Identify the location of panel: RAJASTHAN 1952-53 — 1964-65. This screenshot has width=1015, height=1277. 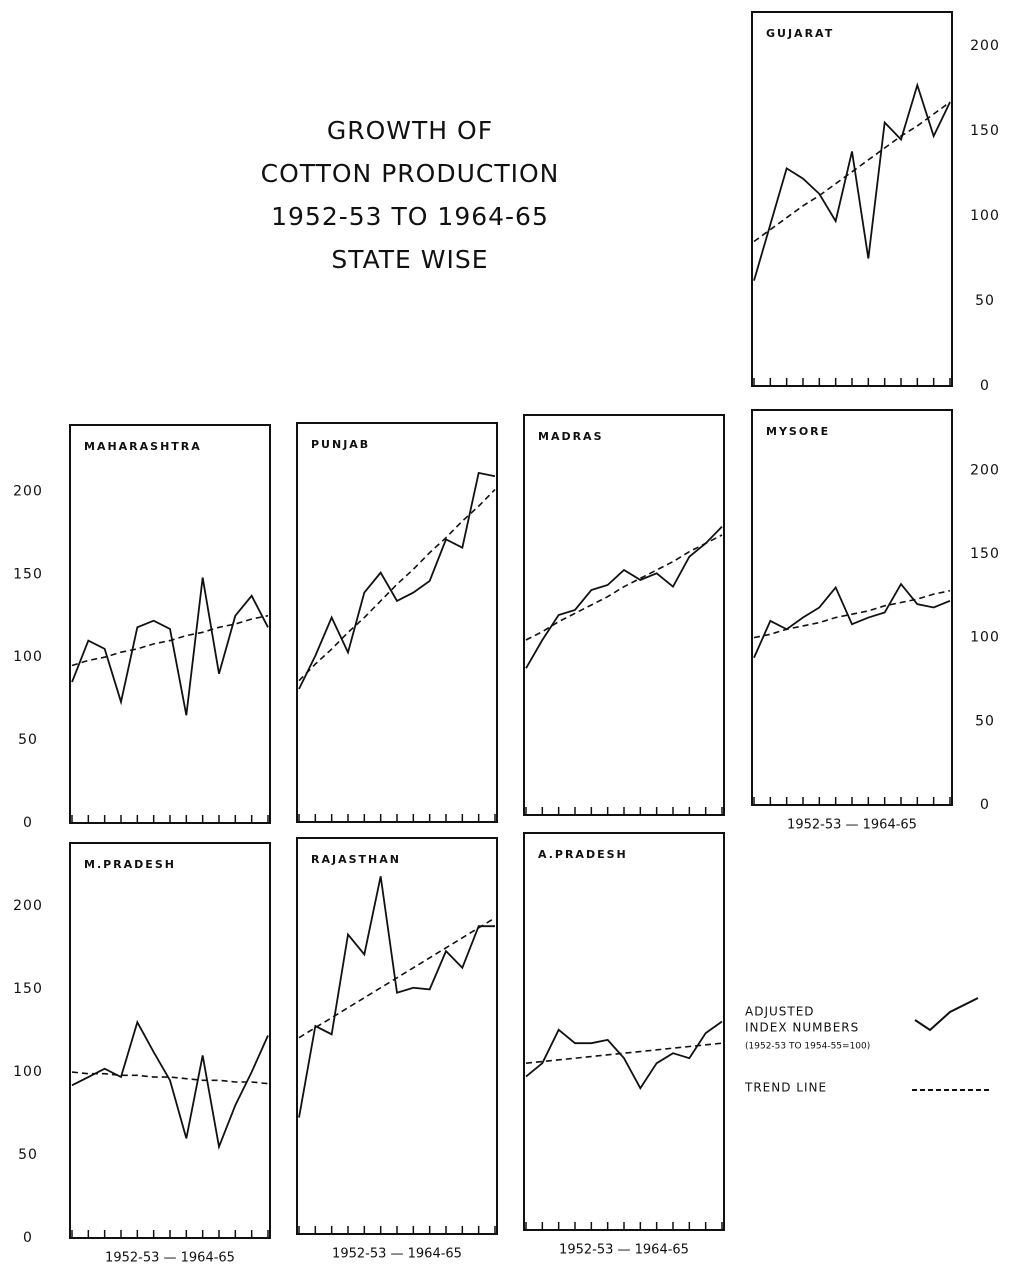
(397, 1049).